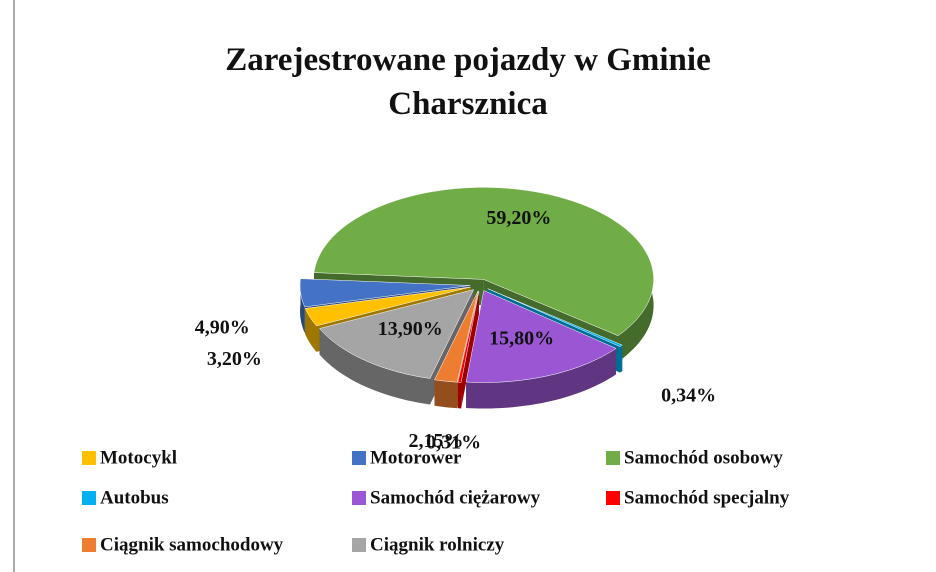 This screenshot has width=936, height=572. What do you see at coordinates (688, 396) in the screenshot?
I see `data-label: 0,34%` at bounding box center [688, 396].